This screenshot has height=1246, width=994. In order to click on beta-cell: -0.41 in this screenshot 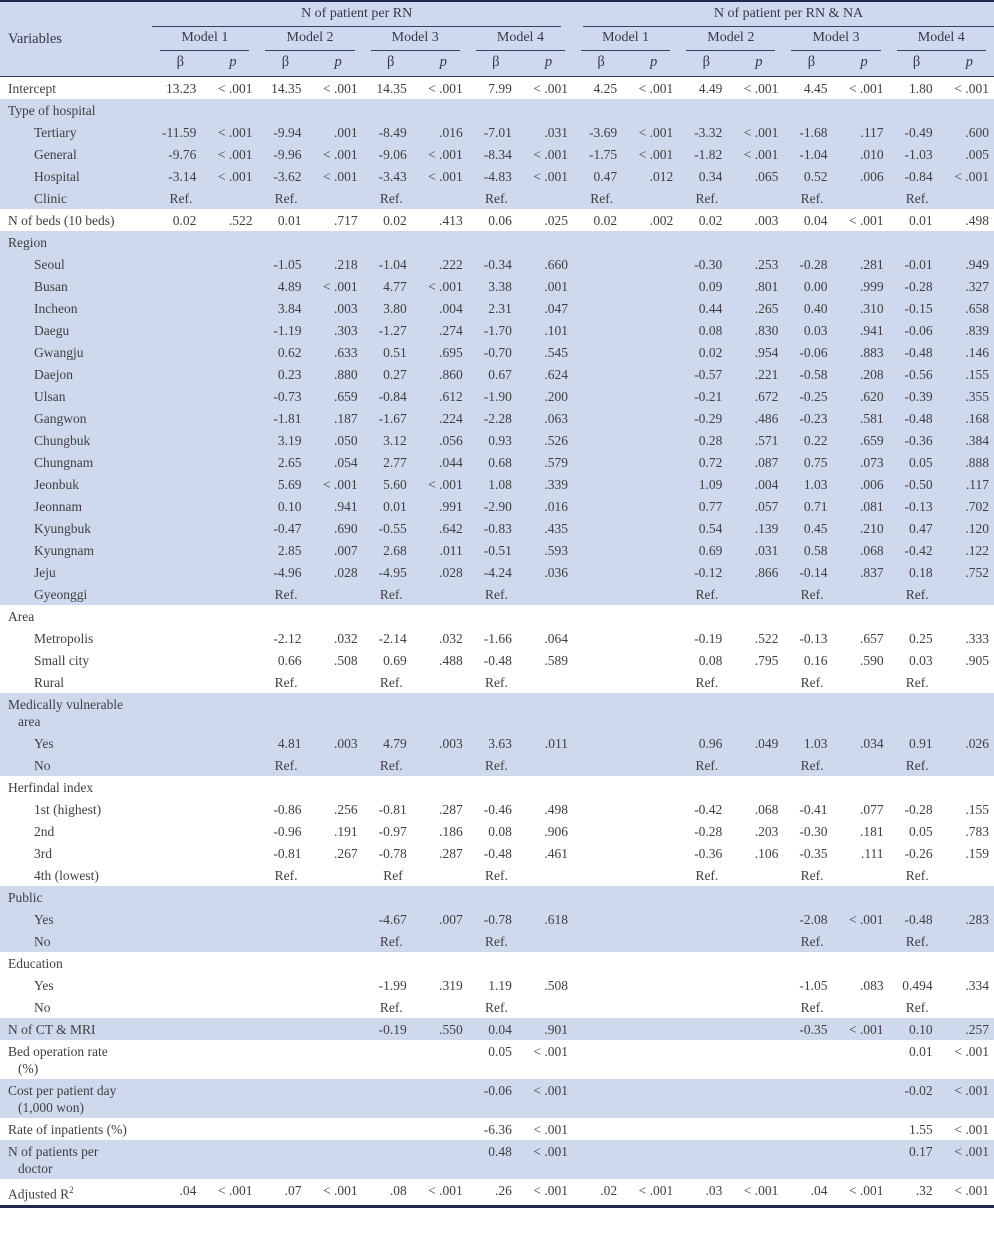, I will do `click(813, 809)`.